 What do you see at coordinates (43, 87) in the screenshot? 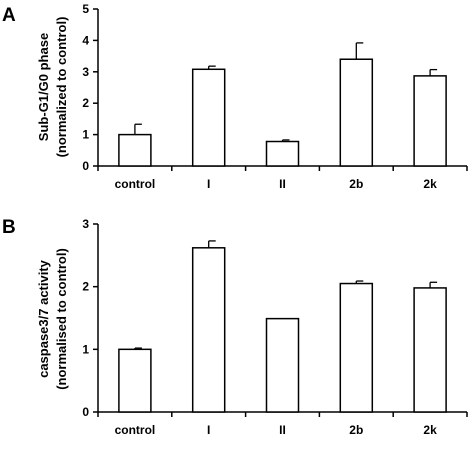
I see `panel-a-y-axis-title-line1: Sub-G1/G0 phase` at bounding box center [43, 87].